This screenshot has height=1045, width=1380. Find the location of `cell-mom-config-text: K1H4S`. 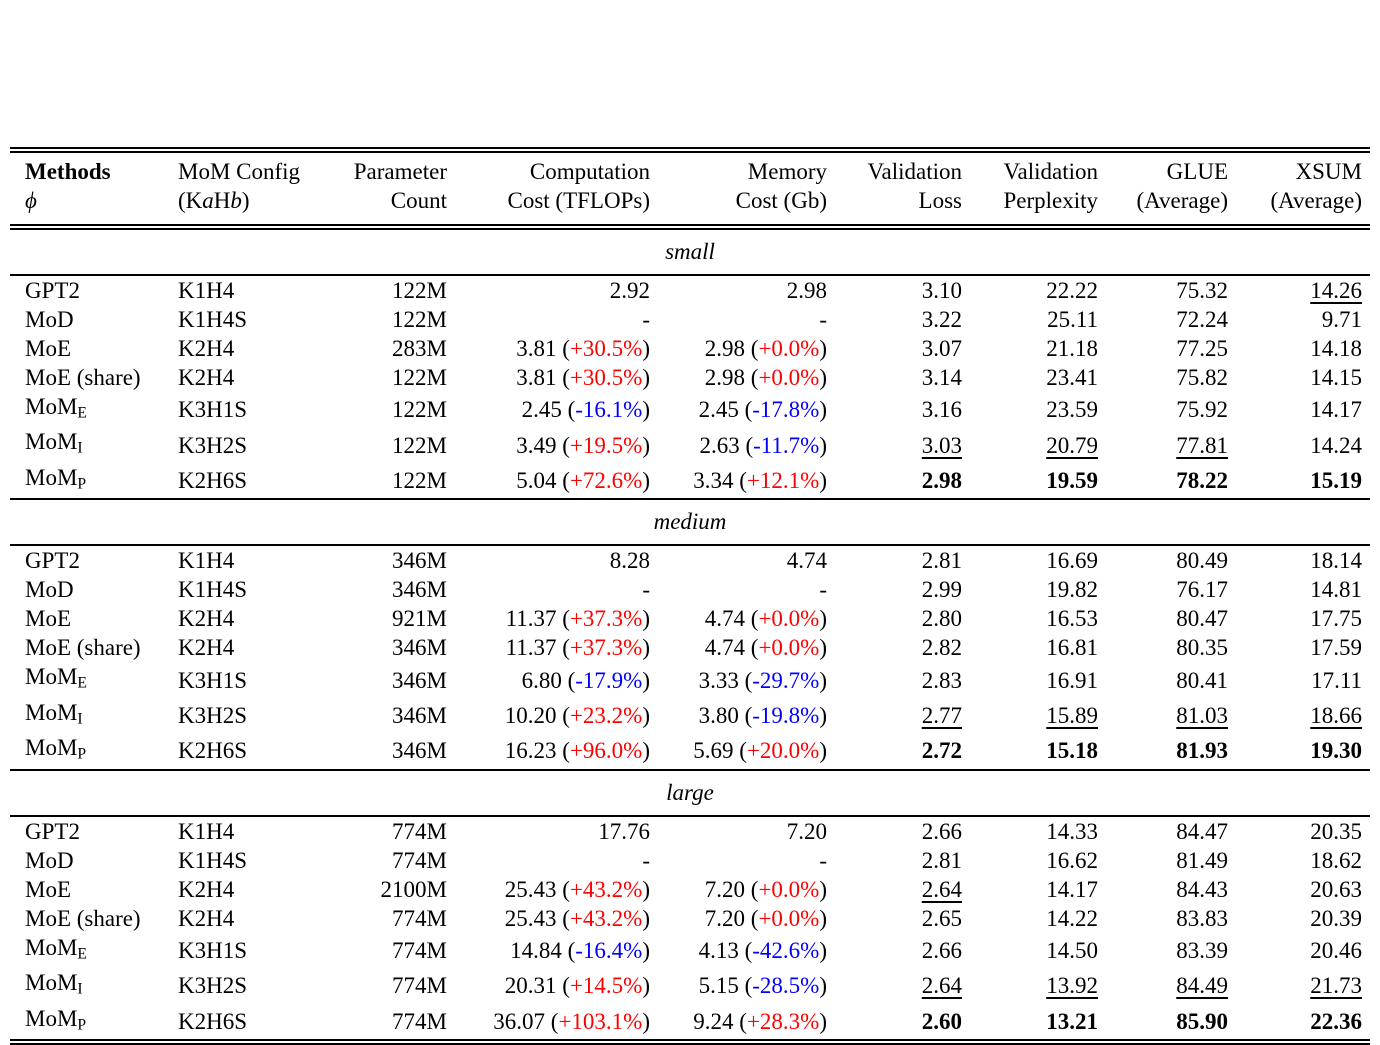

cell-mom-config-text: K1H4S is located at coordinates (213, 319).